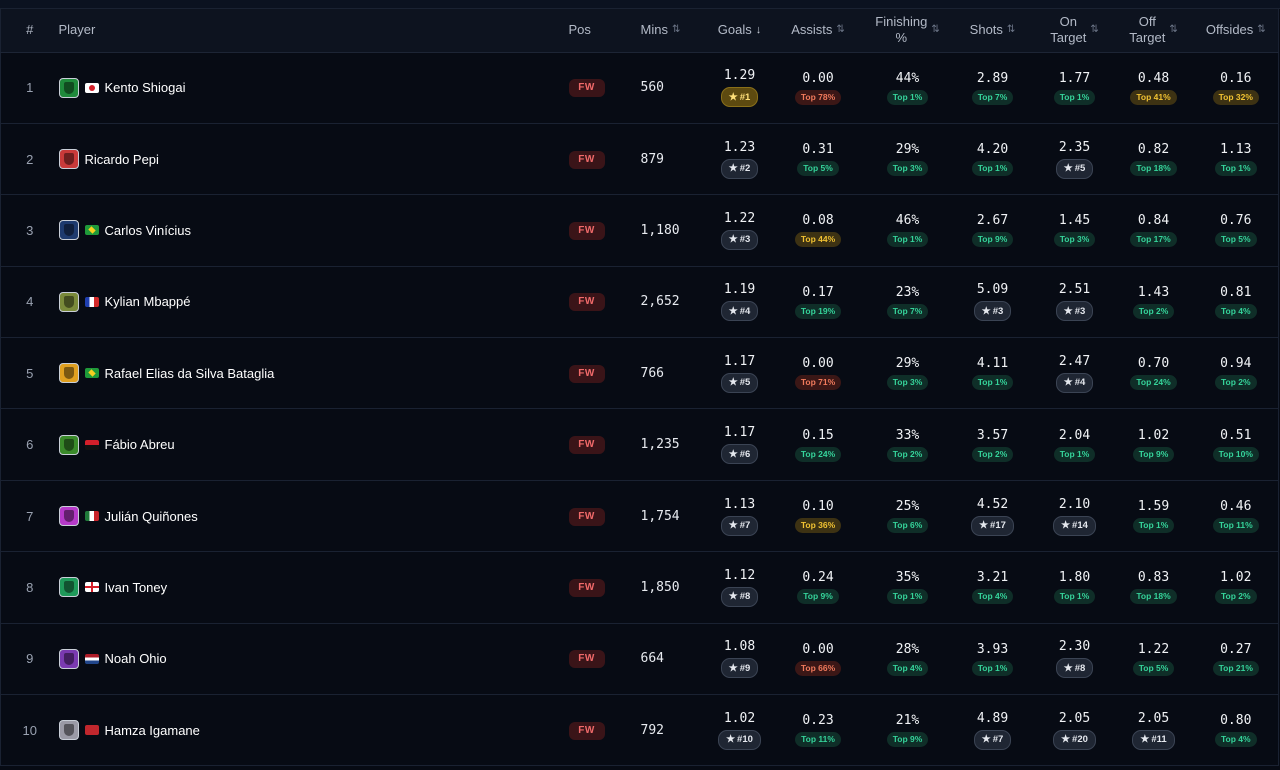 Image resolution: width=1280 pixels, height=770 pixels. What do you see at coordinates (1236, 587) in the screenshot?
I see `offsides-cell: 1.02 Top 2%` at bounding box center [1236, 587].